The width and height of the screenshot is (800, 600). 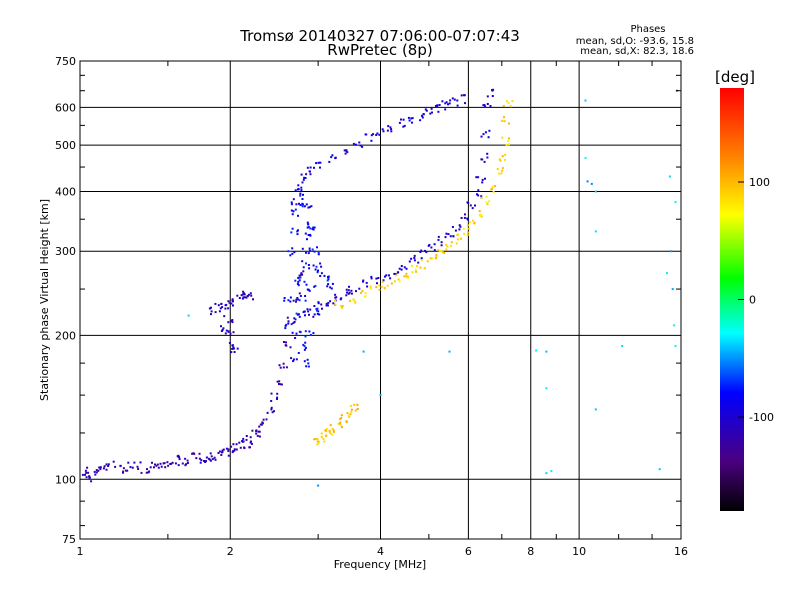 What do you see at coordinates (65, 335) in the screenshot?
I see `y-tick-label: 200` at bounding box center [65, 335].